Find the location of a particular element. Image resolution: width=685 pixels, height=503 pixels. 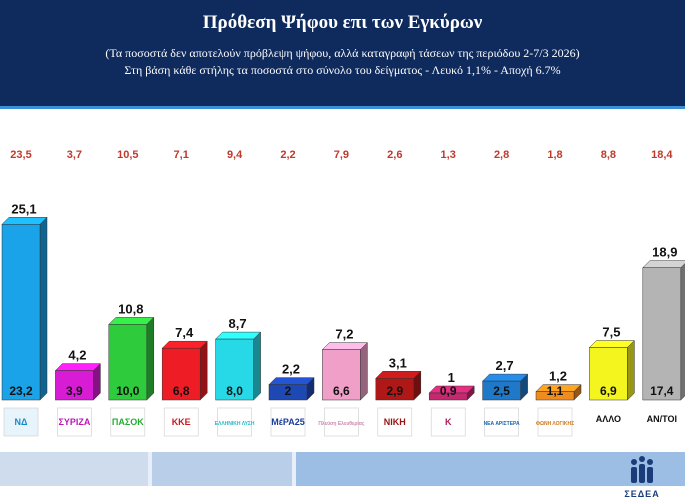

previous-value-label: 10,5 is located at coordinates (127, 155).